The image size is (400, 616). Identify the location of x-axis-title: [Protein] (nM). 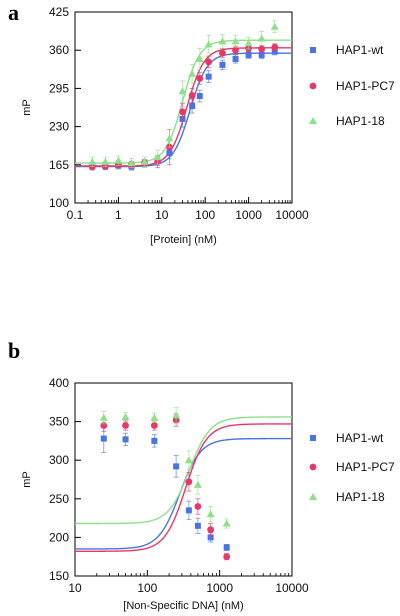
(183, 240).